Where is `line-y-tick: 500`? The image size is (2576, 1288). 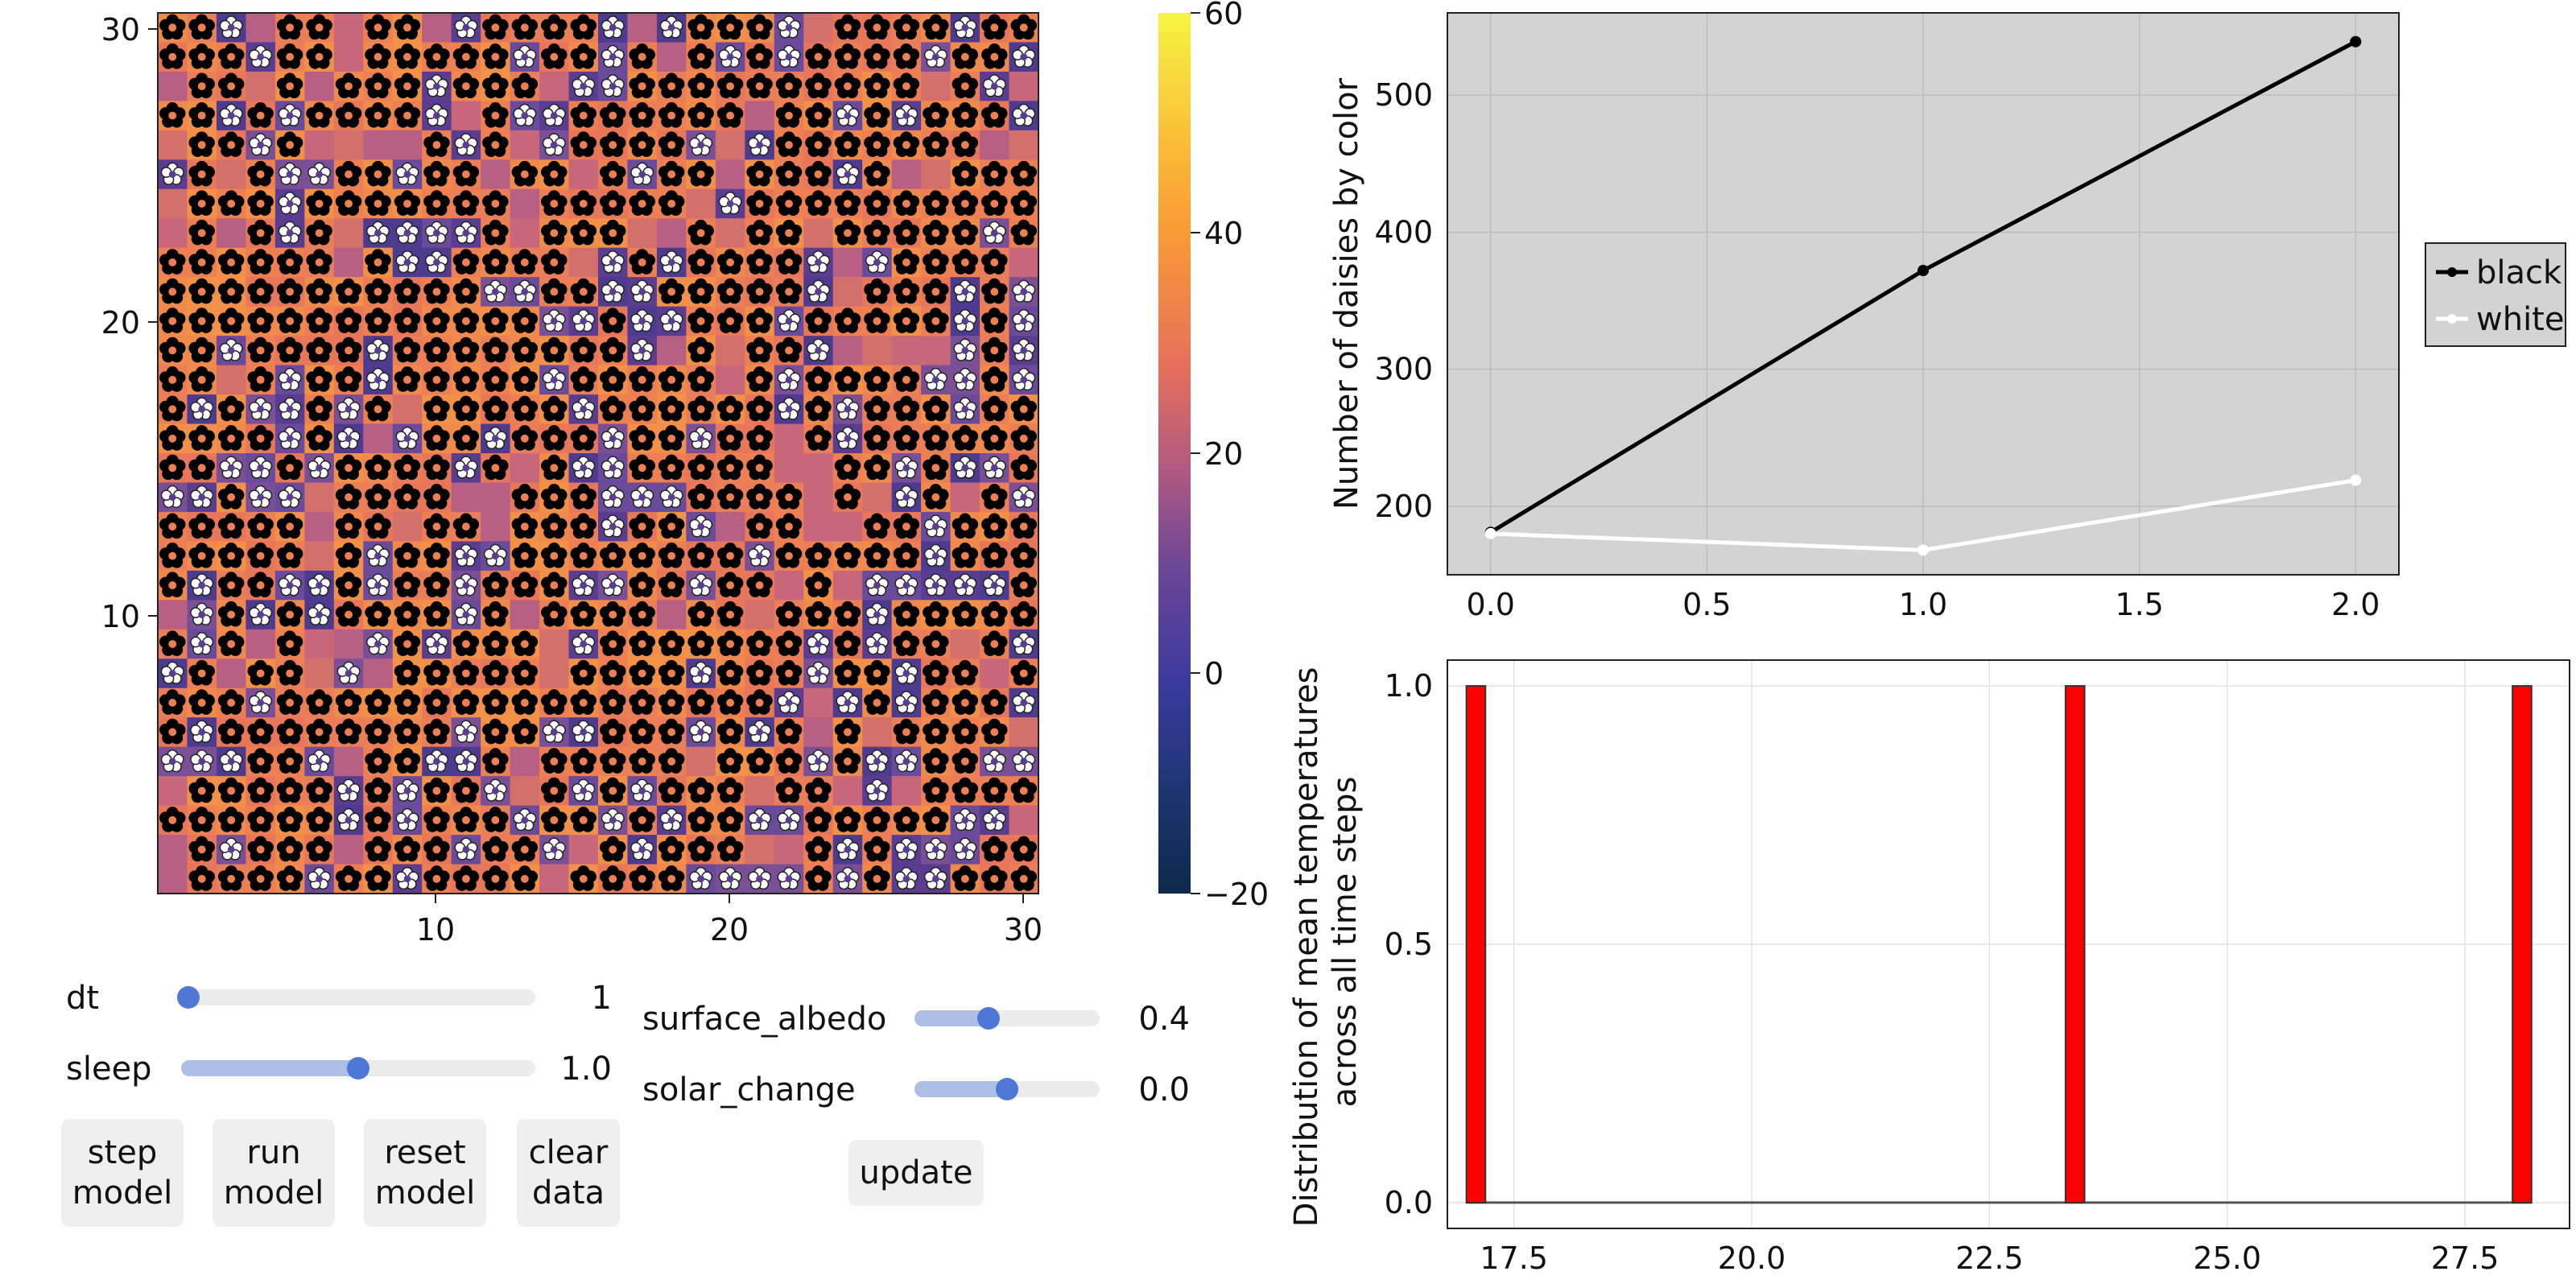 line-y-tick: 500 is located at coordinates (1403, 95).